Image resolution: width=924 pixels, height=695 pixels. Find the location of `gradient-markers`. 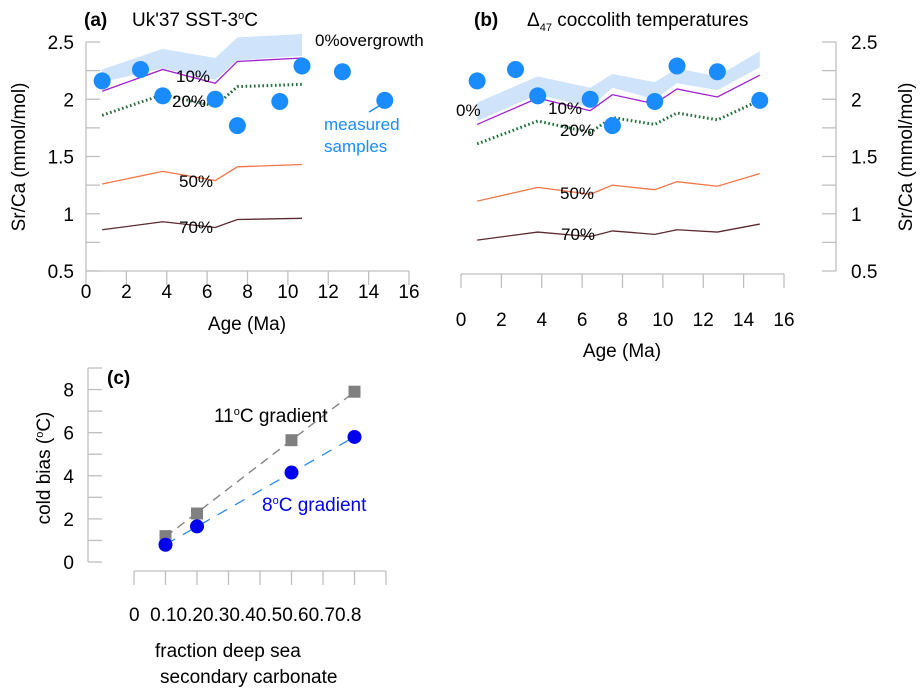

gradient-markers is located at coordinates (260, 468).